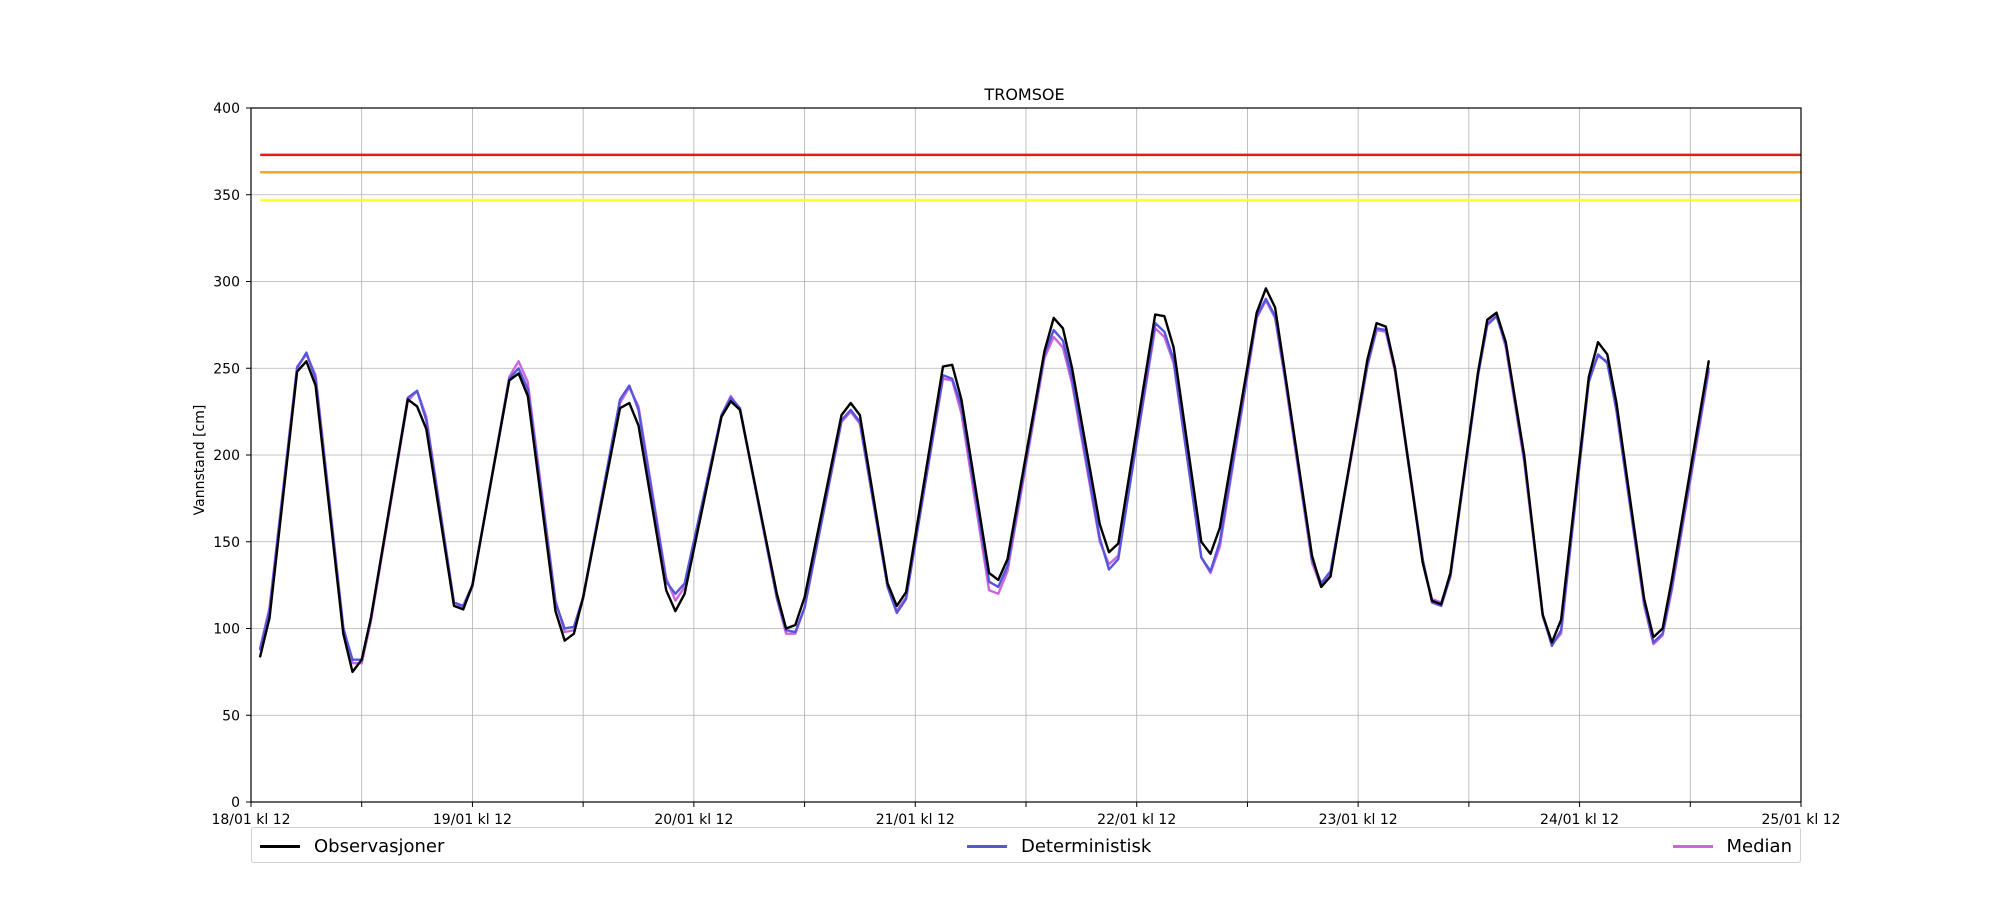  I want to click on legend-label-median: Median, so click(1759, 846).